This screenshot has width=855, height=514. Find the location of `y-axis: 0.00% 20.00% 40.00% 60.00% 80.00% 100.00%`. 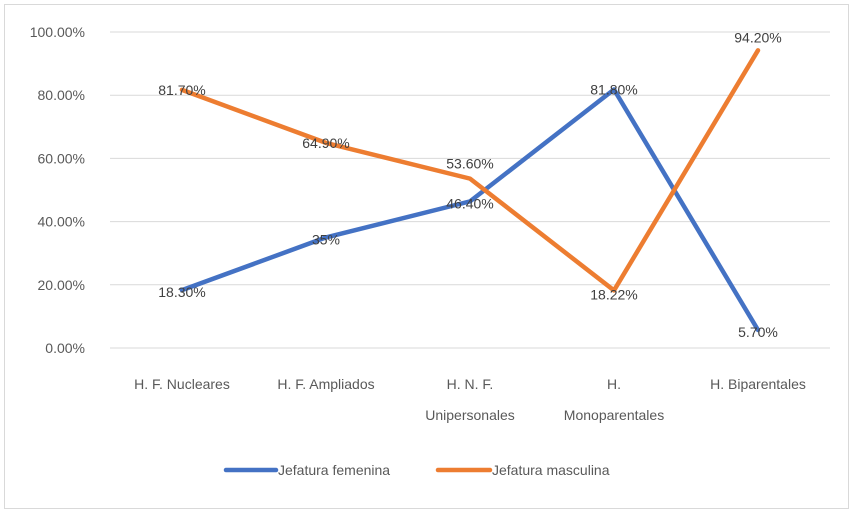

y-axis: 0.00% 20.00% 40.00% 60.00% 80.00% 100.00% is located at coordinates (57, 190).